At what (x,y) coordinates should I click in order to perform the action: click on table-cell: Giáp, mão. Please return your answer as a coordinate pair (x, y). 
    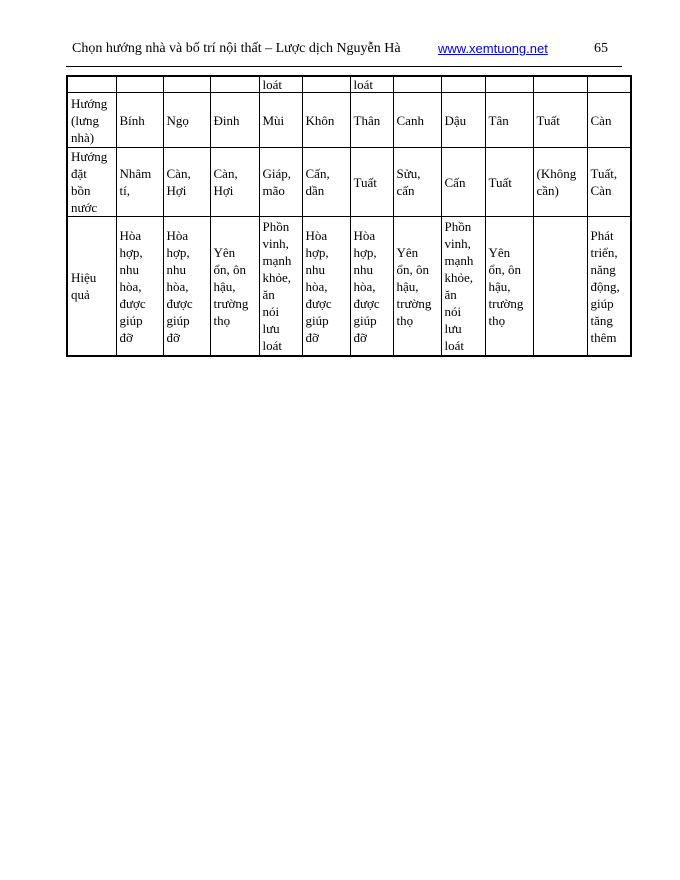
    Looking at the image, I should click on (280, 182).